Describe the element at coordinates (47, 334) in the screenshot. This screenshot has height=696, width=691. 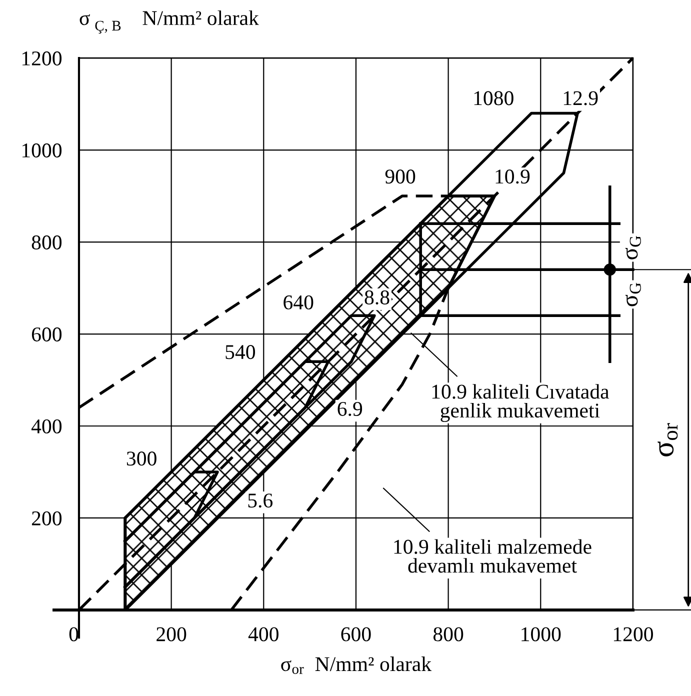
I see `y-tick-label: 600` at that location.